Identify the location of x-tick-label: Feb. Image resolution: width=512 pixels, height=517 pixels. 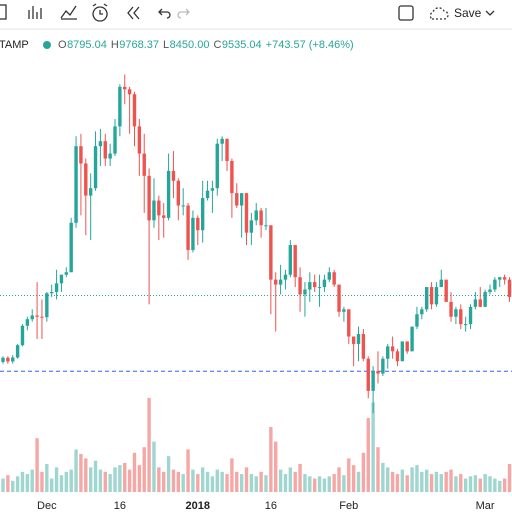
(348, 506).